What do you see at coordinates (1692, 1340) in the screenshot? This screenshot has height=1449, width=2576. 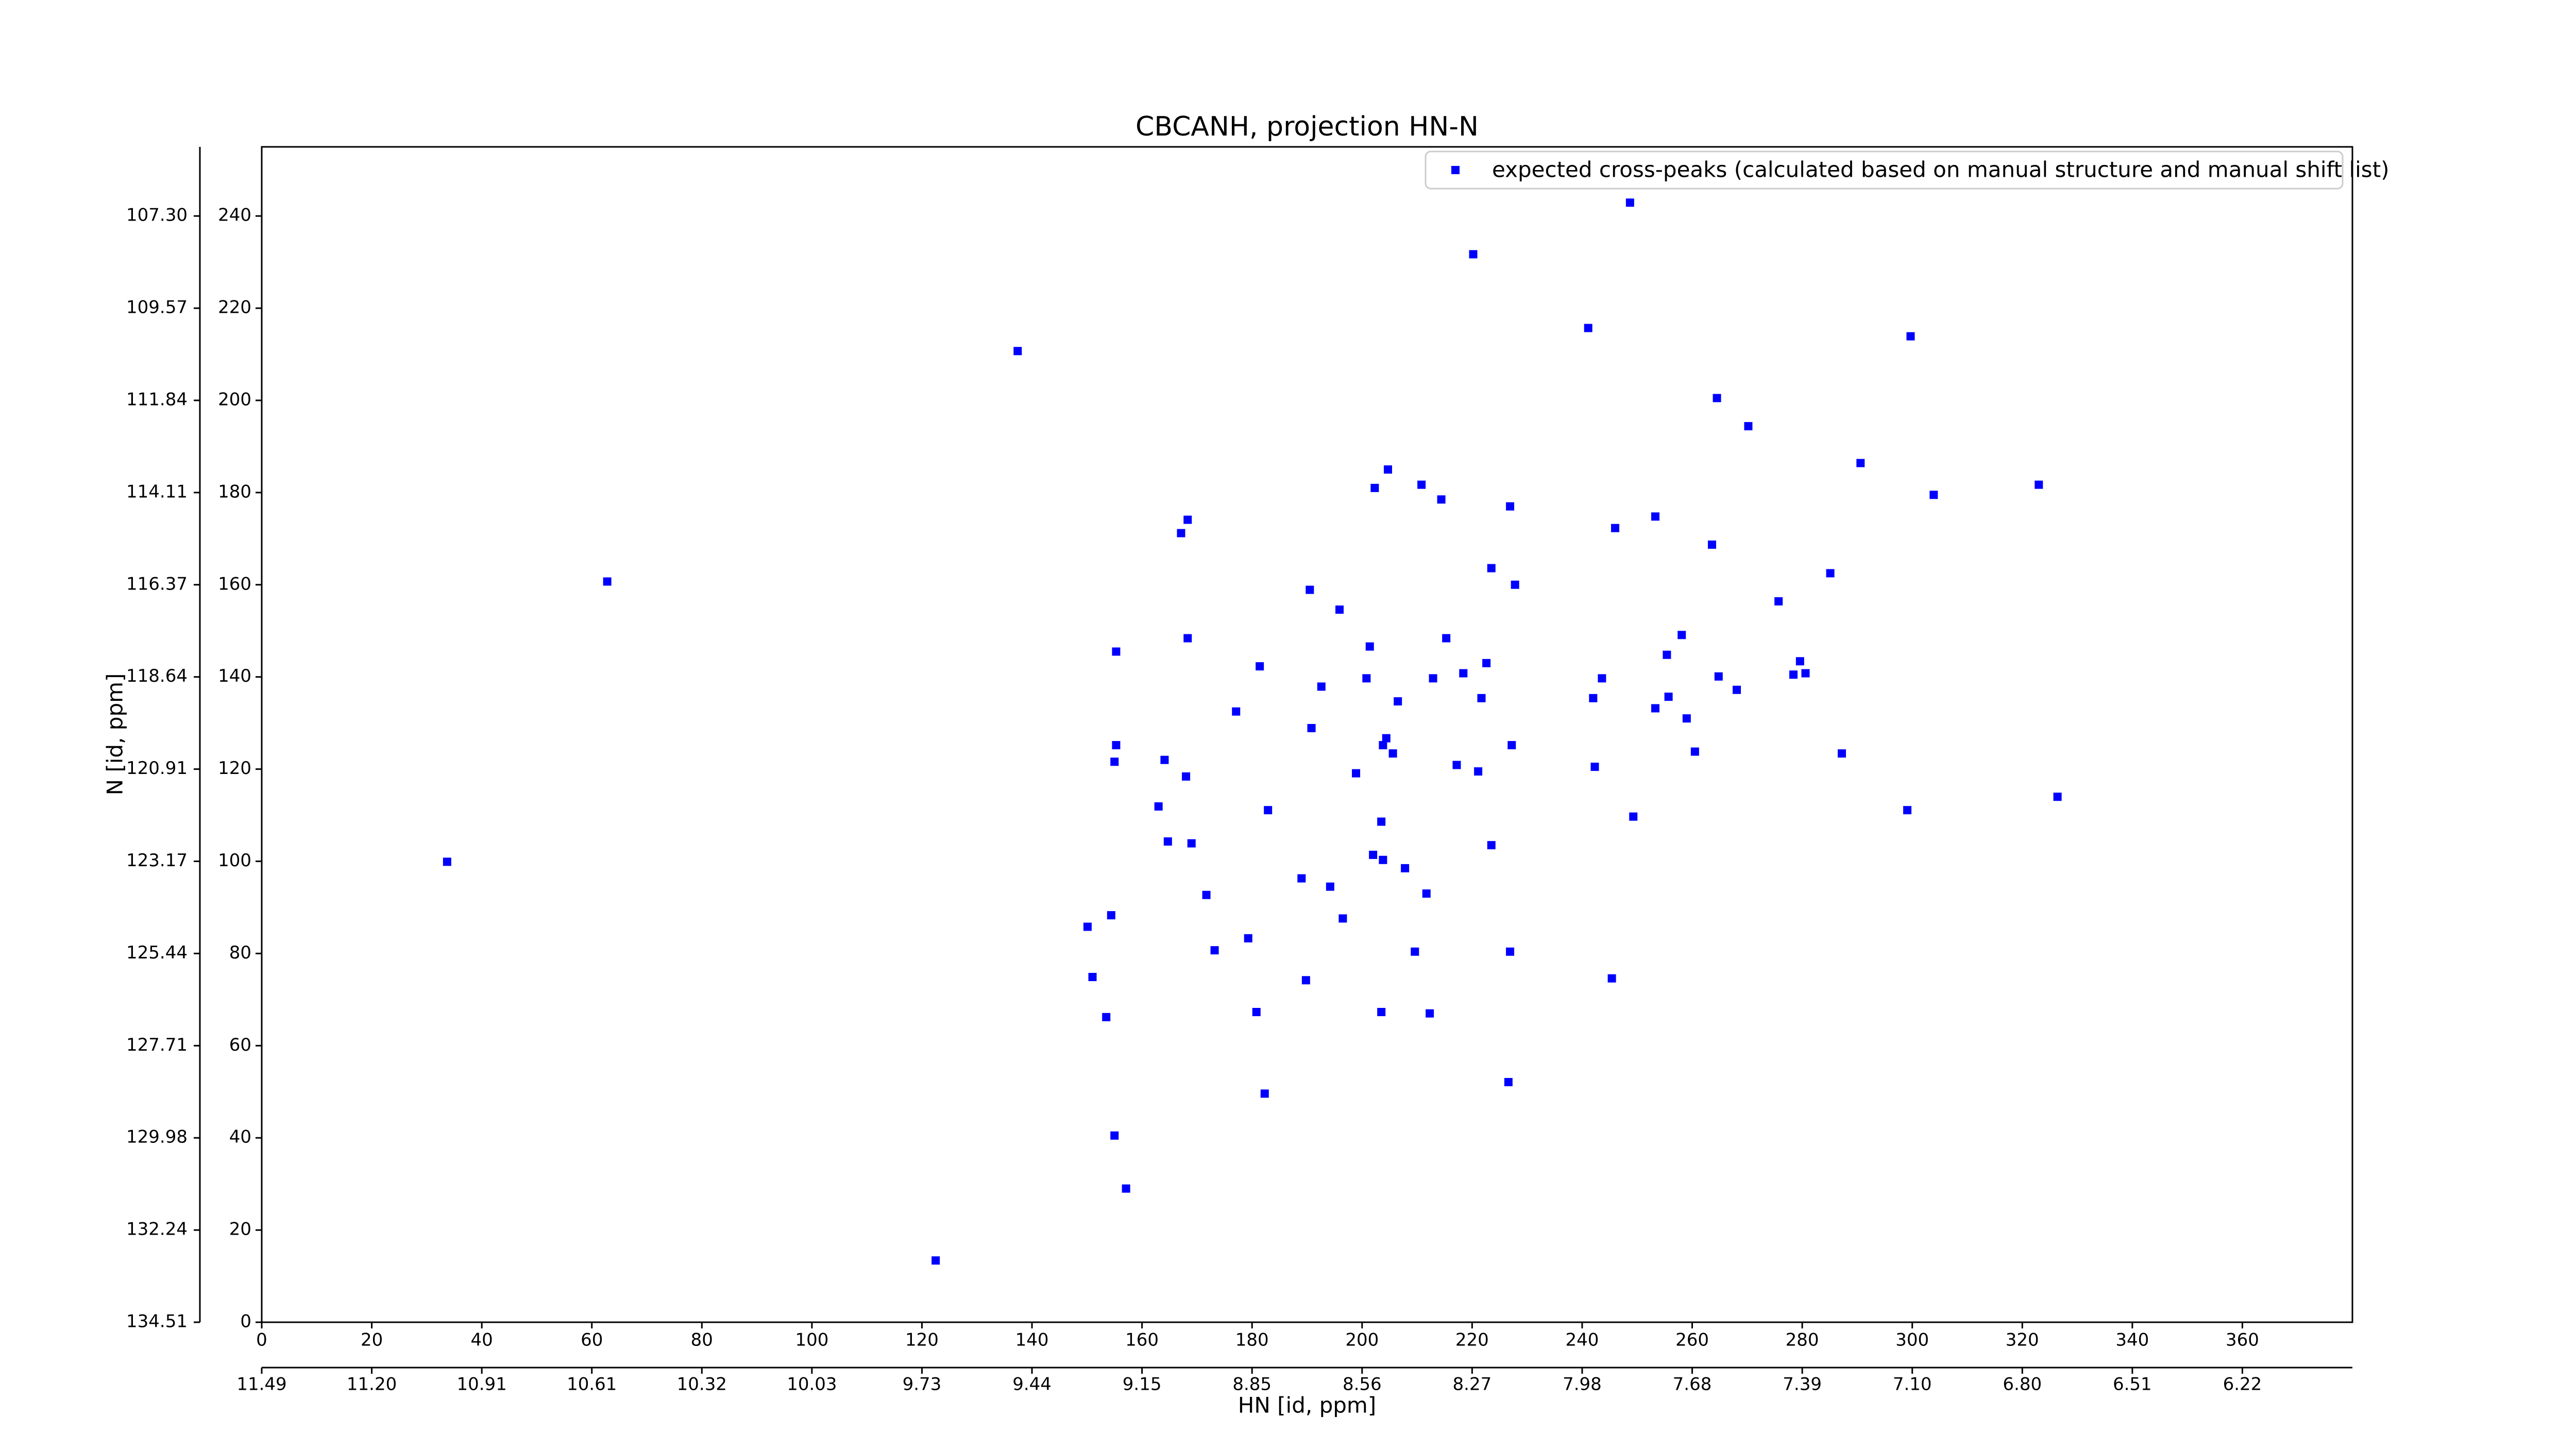 I see `x-tick-label: 260` at bounding box center [1692, 1340].